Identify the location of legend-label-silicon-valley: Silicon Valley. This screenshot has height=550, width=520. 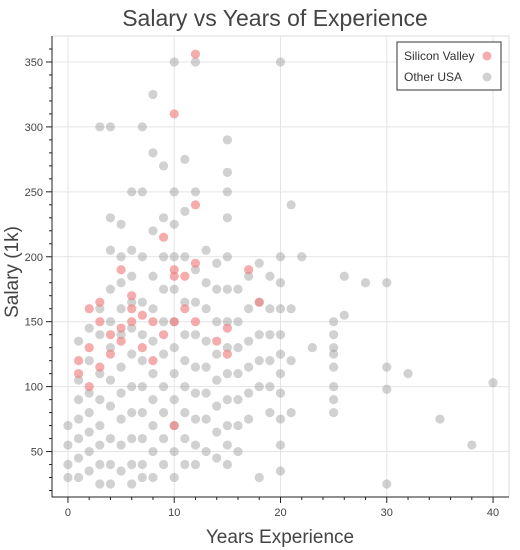
(439, 56).